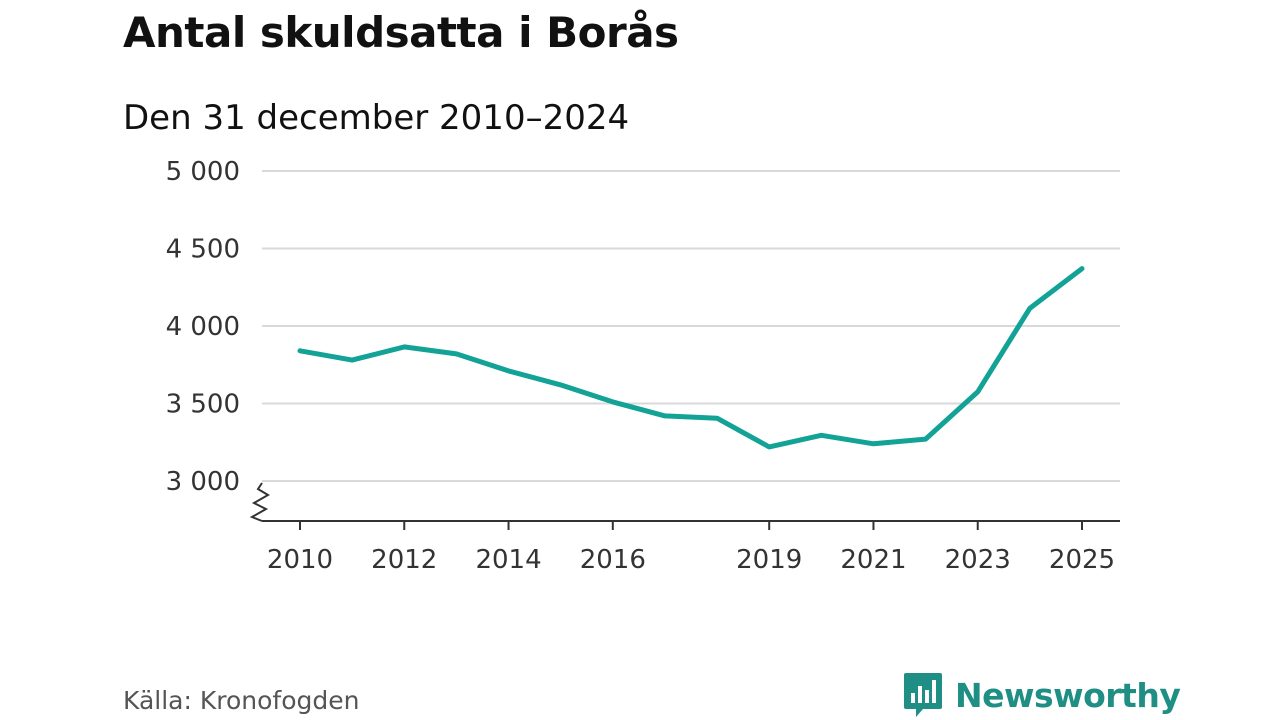 Image resolution: width=1280 pixels, height=720 pixels. Describe the element at coordinates (401, 32) in the screenshot. I see `chart-title: Antal skuldsatta i Borås` at that location.